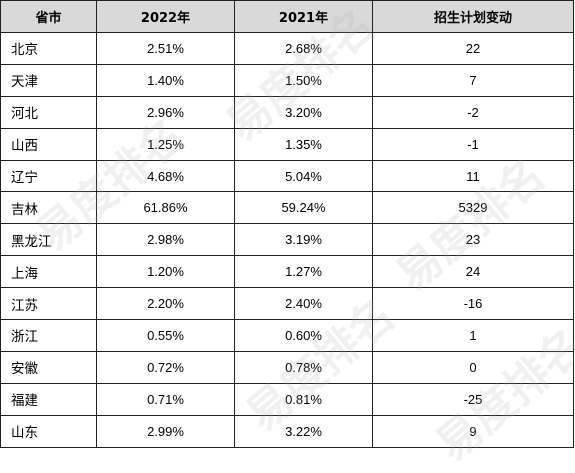 Image resolution: width=575 pixels, height=473 pixels. I want to click on value-2022-cell: 1.40%, so click(165, 80).